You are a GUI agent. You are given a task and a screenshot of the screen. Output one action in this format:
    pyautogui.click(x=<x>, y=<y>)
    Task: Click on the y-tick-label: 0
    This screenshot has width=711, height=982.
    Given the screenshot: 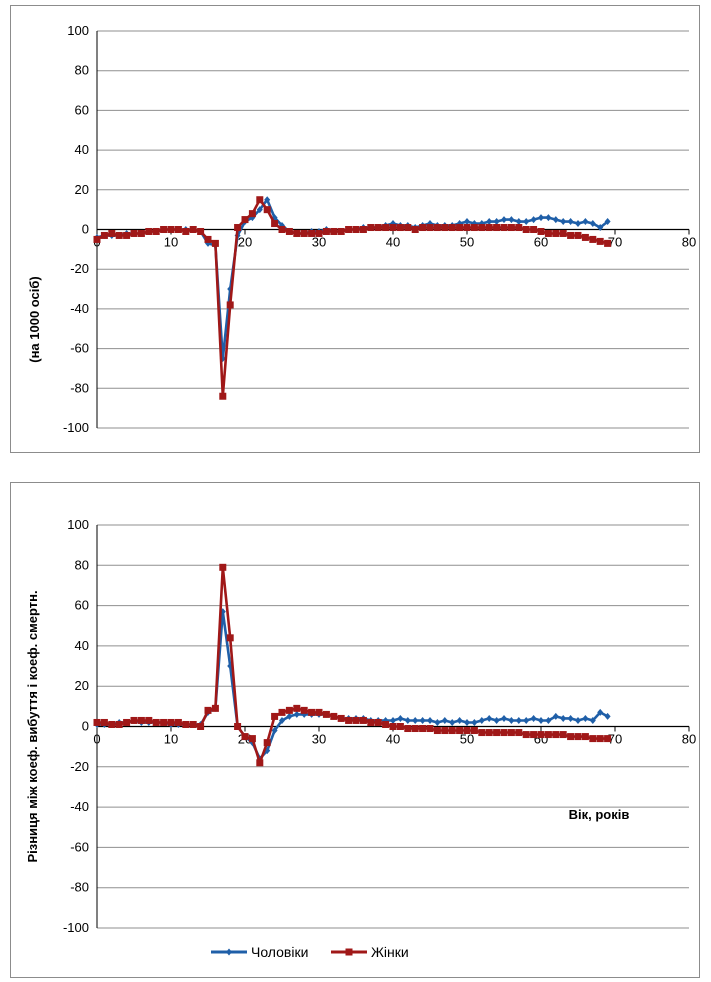 What is the action you would take?
    pyautogui.click(x=85, y=726)
    